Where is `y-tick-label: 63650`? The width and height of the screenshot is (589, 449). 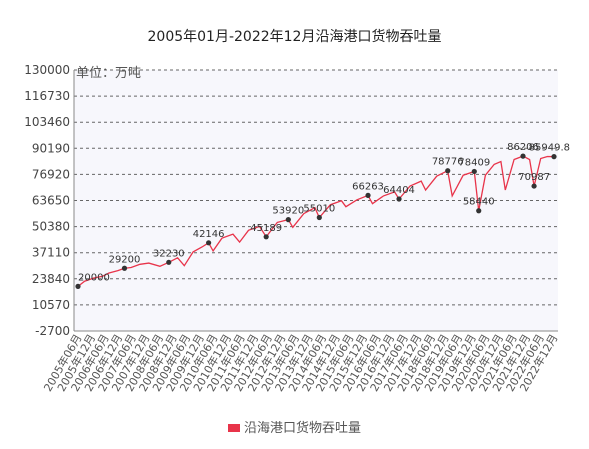 y-tick-label: 63650 is located at coordinates (51, 201).